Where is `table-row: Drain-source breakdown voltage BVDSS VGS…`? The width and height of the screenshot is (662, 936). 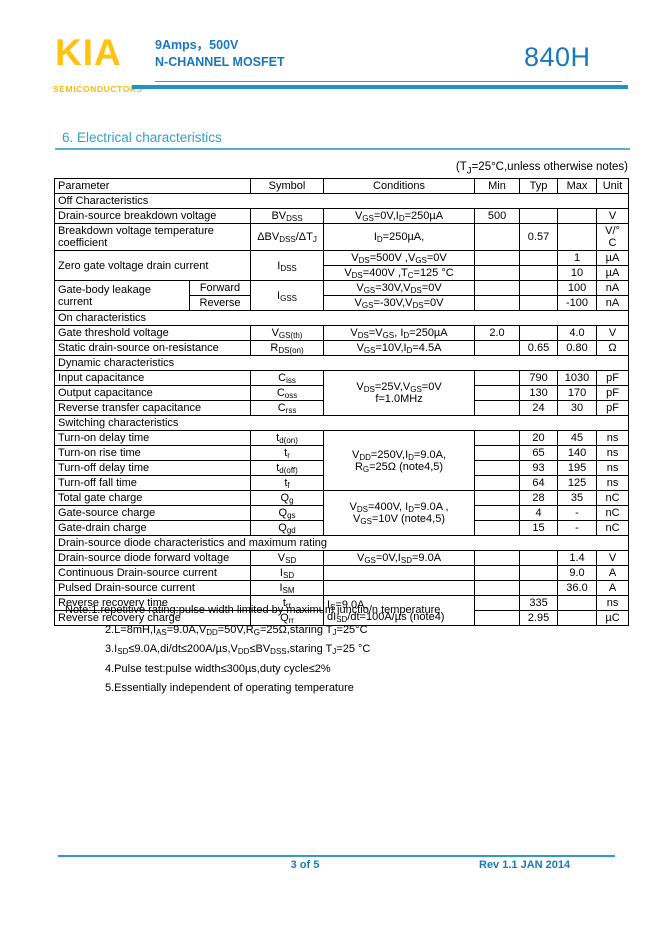 table-row: Drain-source breakdown voltage BVDSS VGS… is located at coordinates (341, 216).